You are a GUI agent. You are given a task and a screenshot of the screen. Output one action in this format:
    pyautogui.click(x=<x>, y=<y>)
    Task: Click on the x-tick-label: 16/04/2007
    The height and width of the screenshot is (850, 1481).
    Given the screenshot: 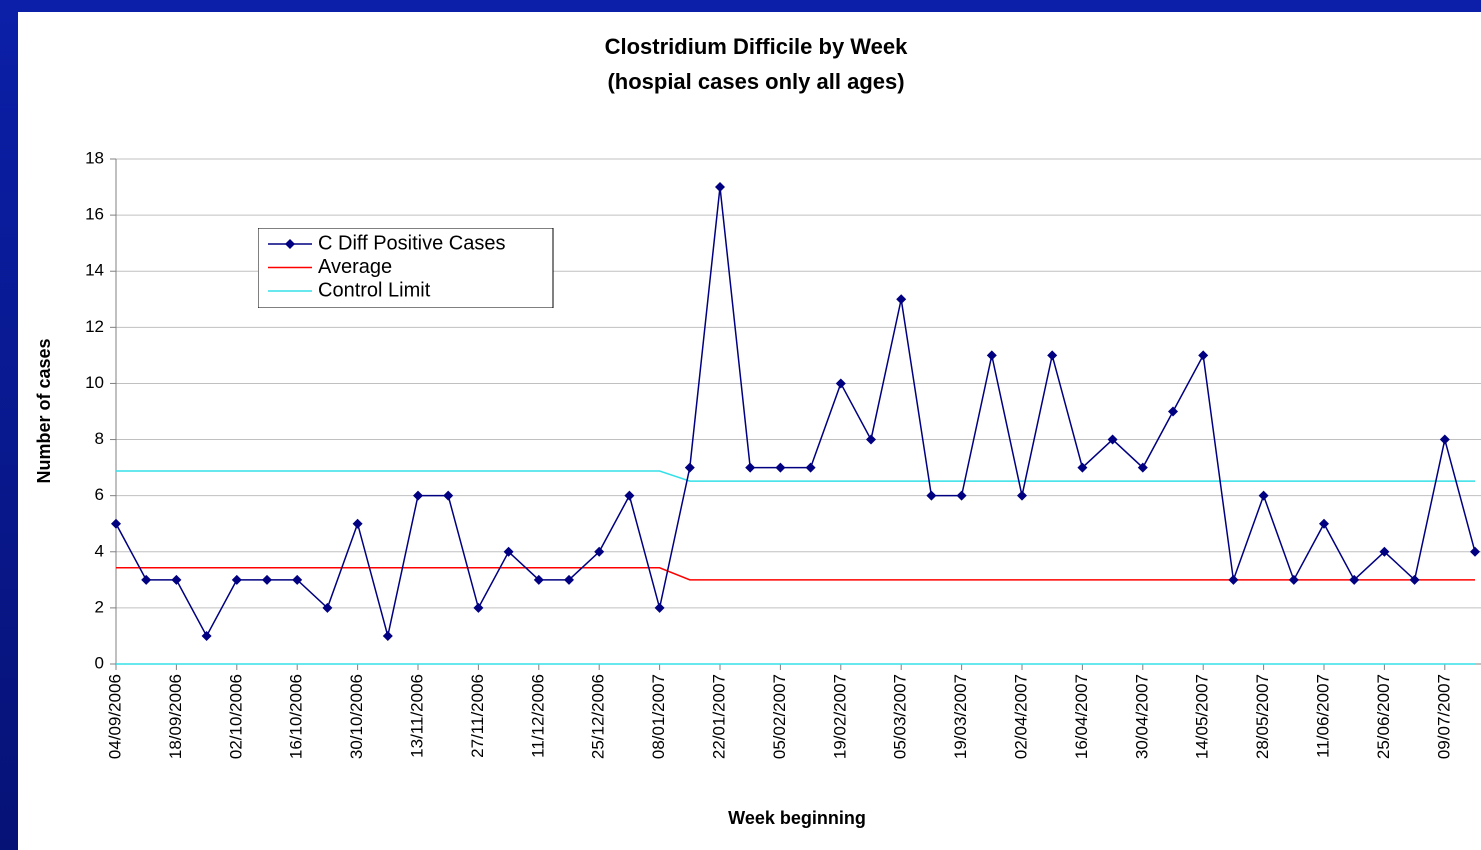 What is the action you would take?
    pyautogui.click(x=1081, y=716)
    